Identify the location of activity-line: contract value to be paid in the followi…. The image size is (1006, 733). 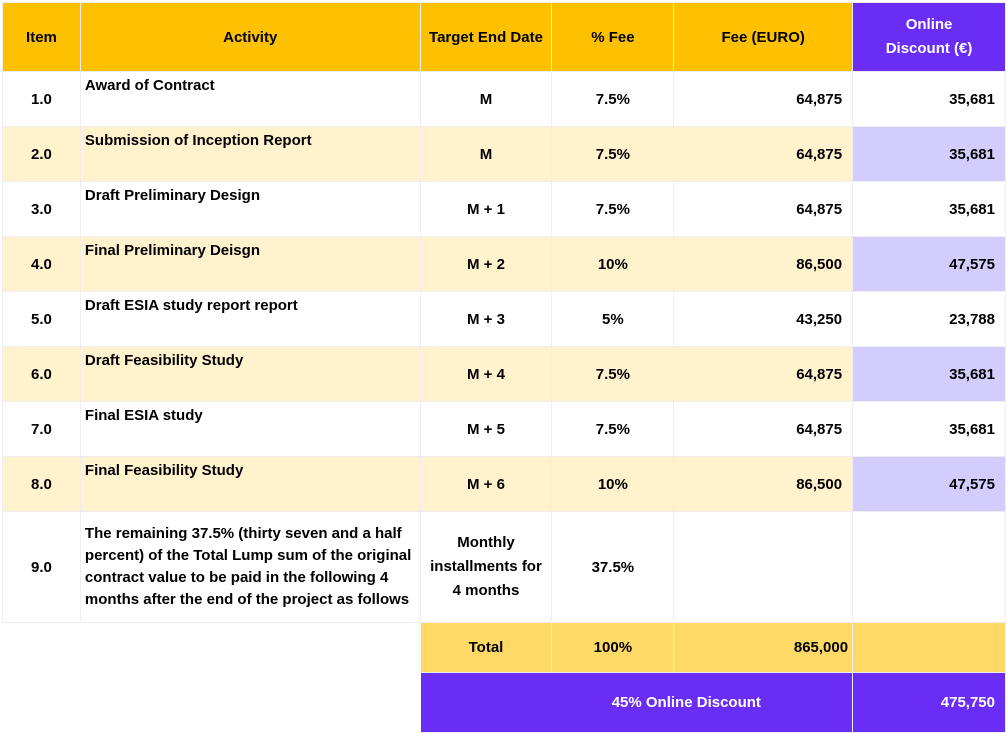
(236, 577).